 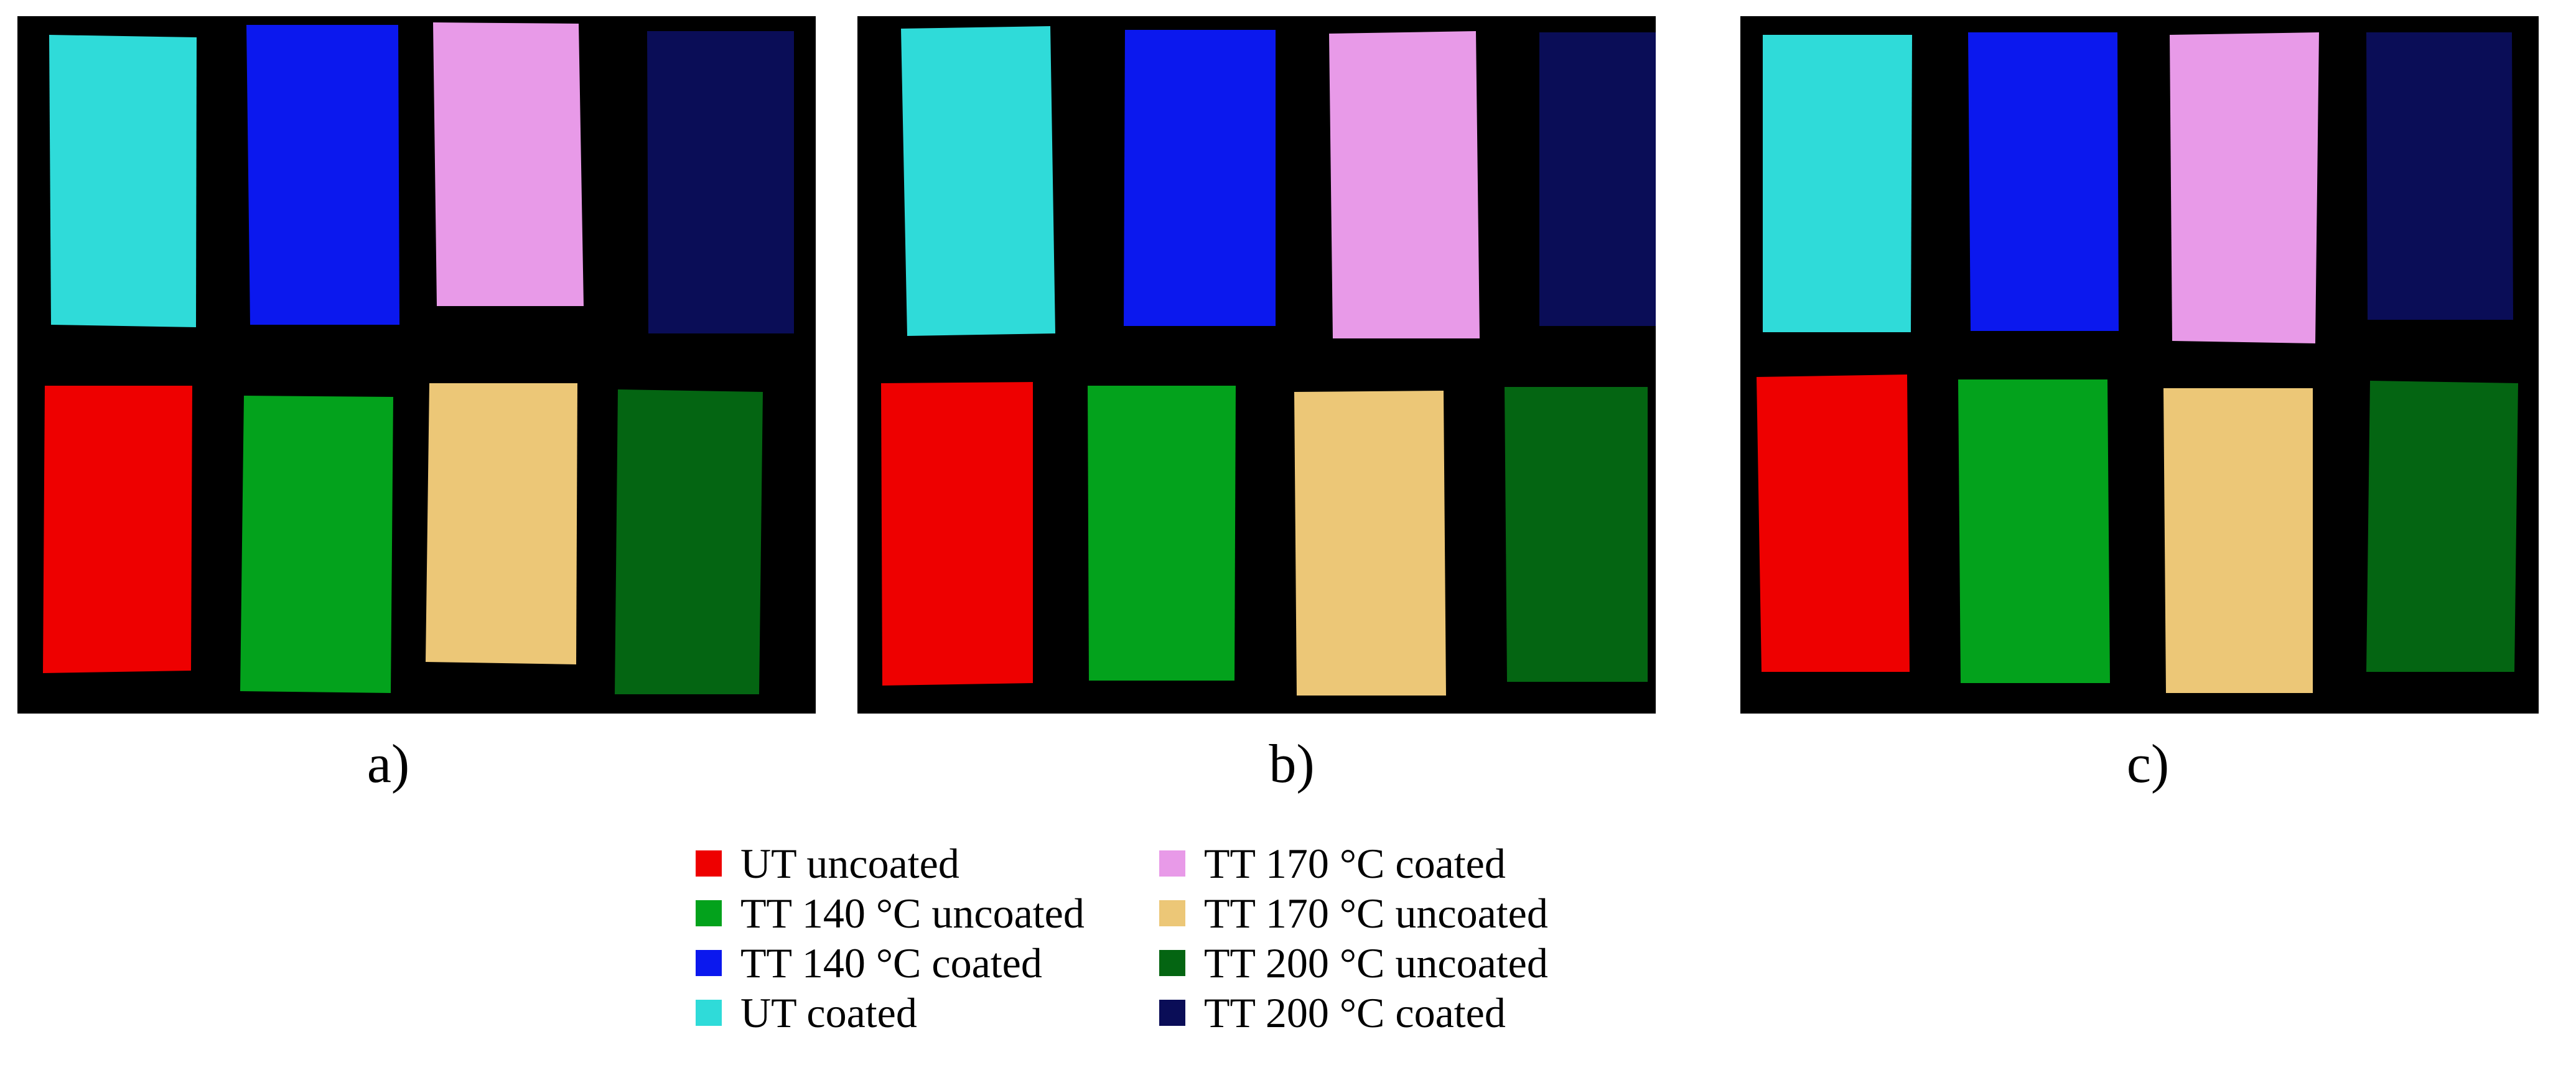 I want to click on legend-item: TT 200 °C coated, so click(x=1354, y=1013).